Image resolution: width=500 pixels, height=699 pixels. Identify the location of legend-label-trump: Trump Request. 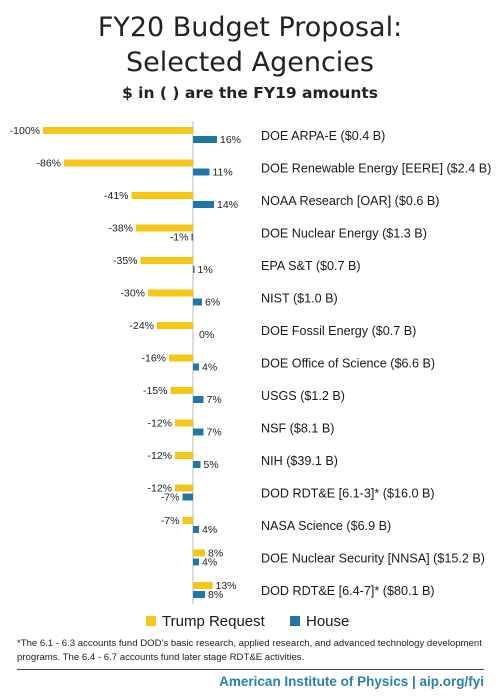
(213, 621).